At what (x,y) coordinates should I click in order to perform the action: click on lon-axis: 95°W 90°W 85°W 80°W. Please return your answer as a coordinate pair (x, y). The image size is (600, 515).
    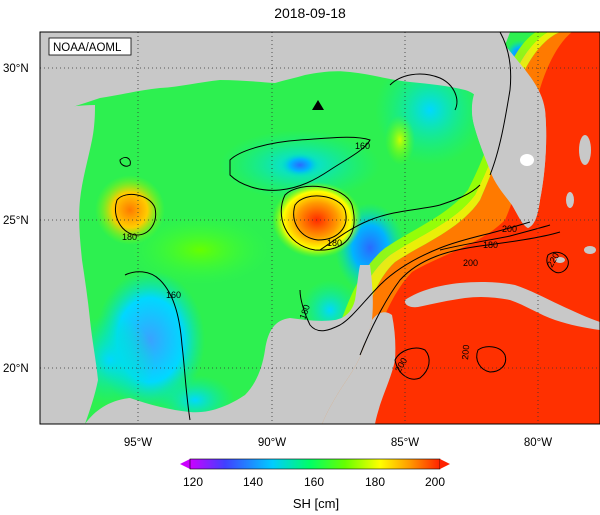
    Looking at the image, I should click on (338, 443).